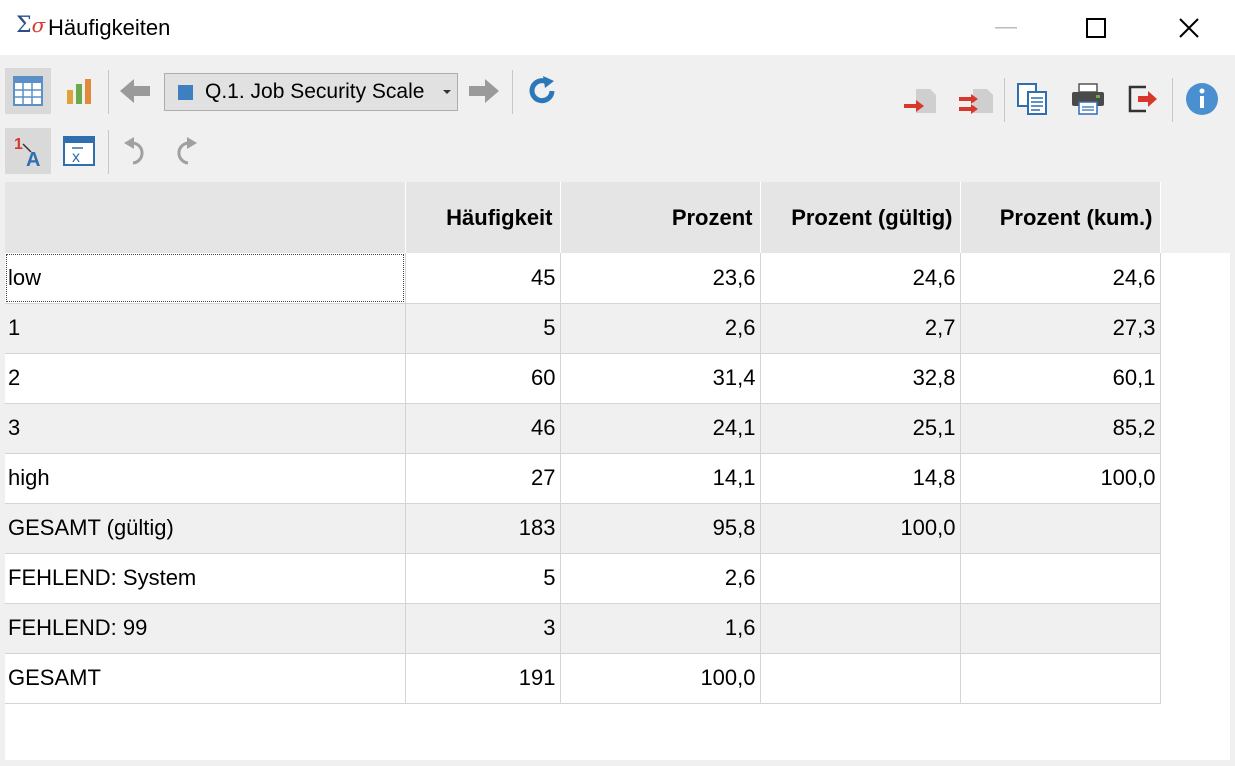 The height and width of the screenshot is (766, 1235). I want to click on table-row: GESAMT (gültig) 183 95,8 100,0, so click(583, 528).